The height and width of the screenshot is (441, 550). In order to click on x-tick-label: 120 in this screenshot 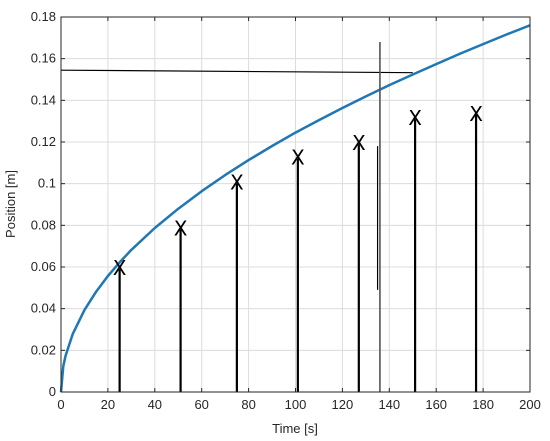, I will do `click(343, 404)`.